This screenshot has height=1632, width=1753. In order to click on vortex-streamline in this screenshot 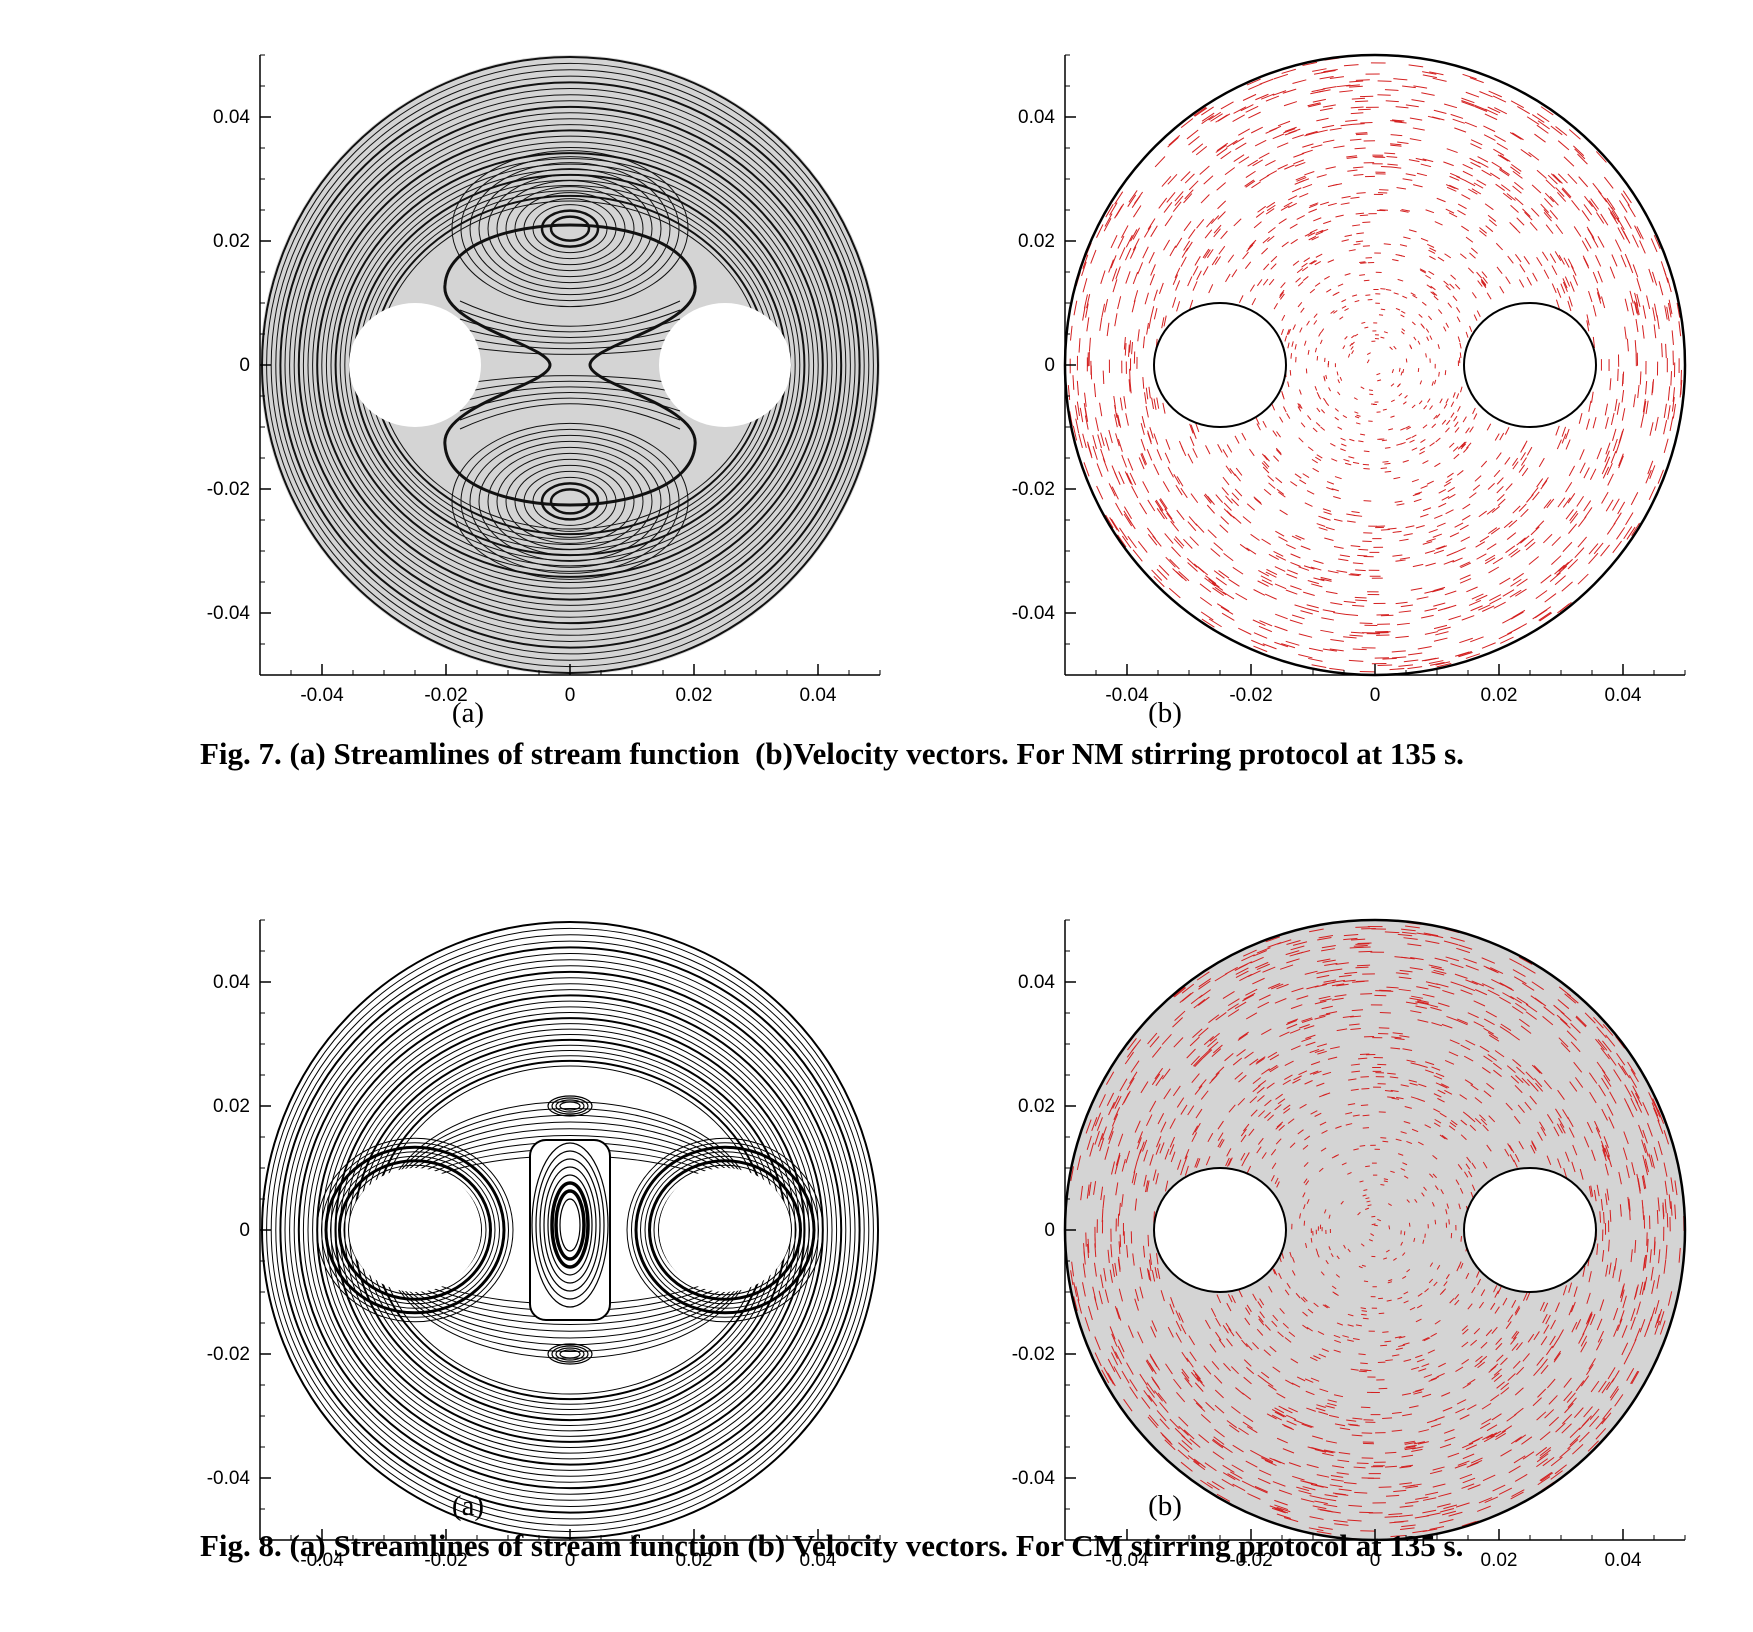, I will do `click(570, 229)`.